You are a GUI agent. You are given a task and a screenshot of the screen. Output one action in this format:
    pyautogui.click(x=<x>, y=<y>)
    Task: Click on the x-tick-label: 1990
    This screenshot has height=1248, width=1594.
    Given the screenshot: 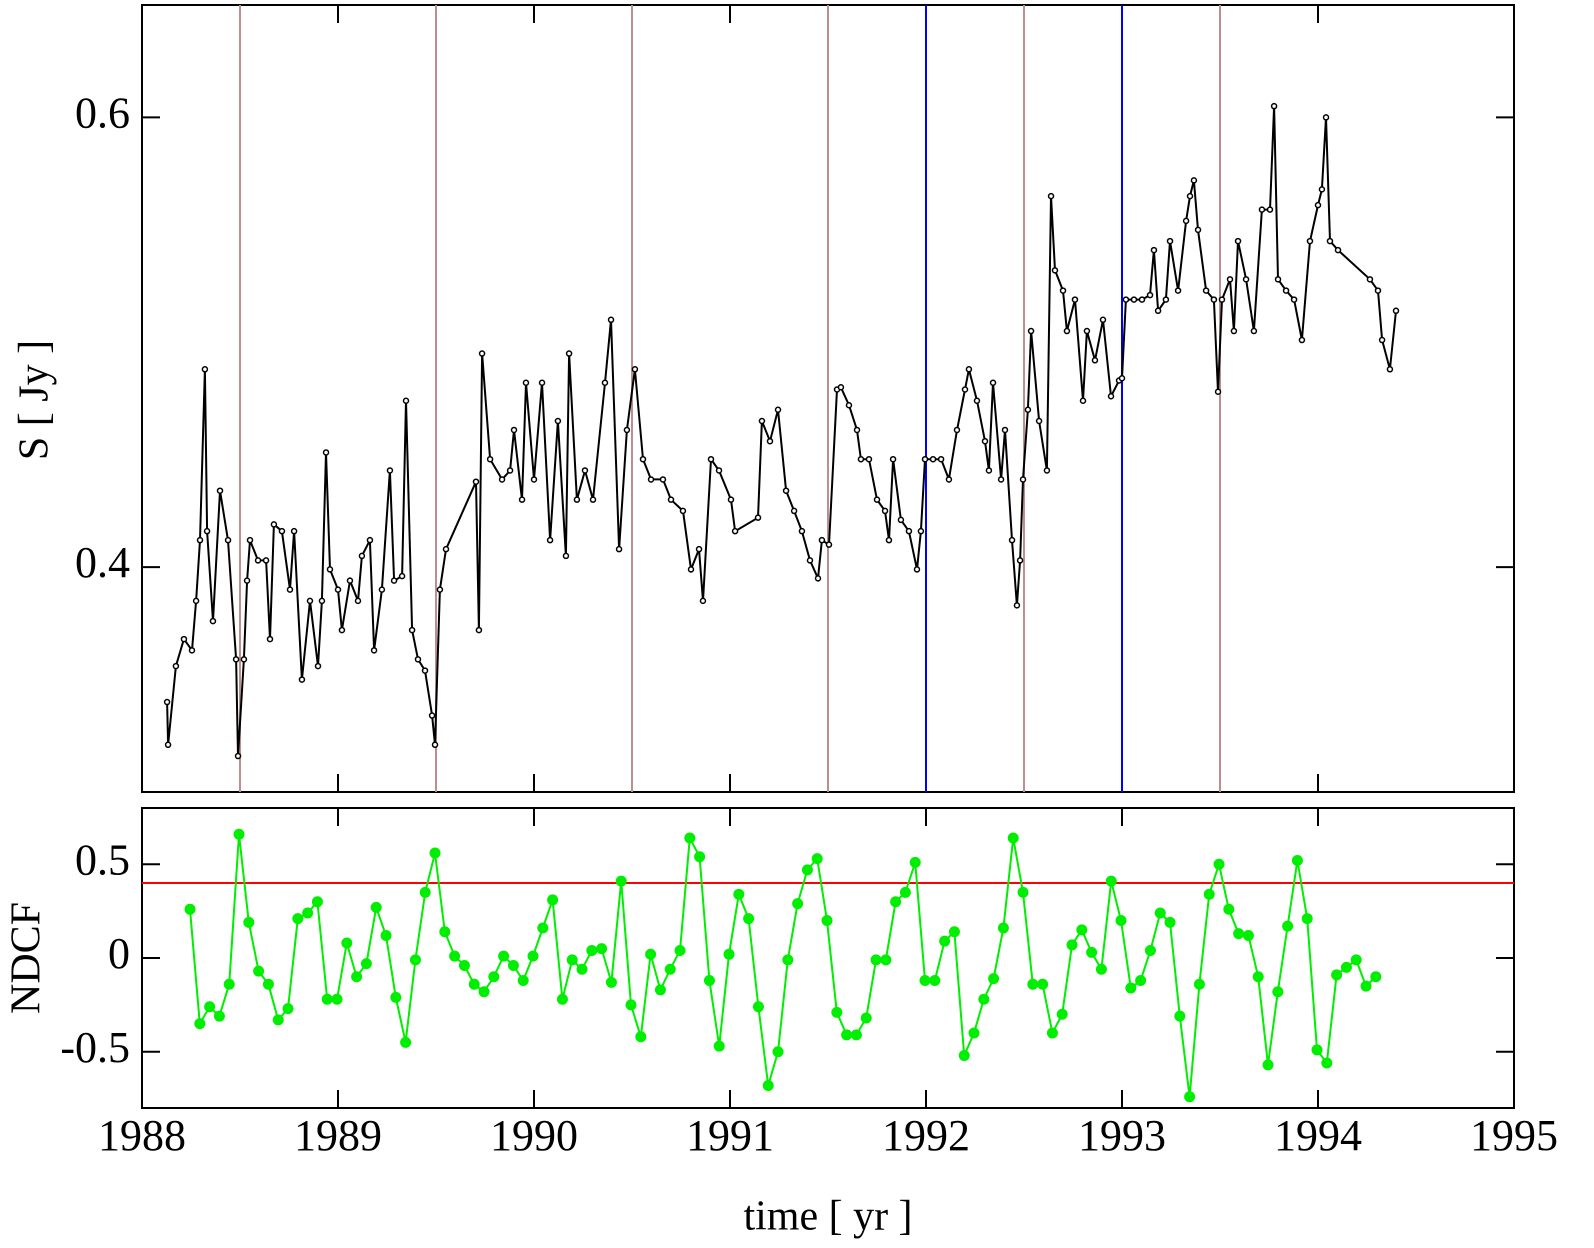 What is the action you would take?
    pyautogui.click(x=534, y=1135)
    